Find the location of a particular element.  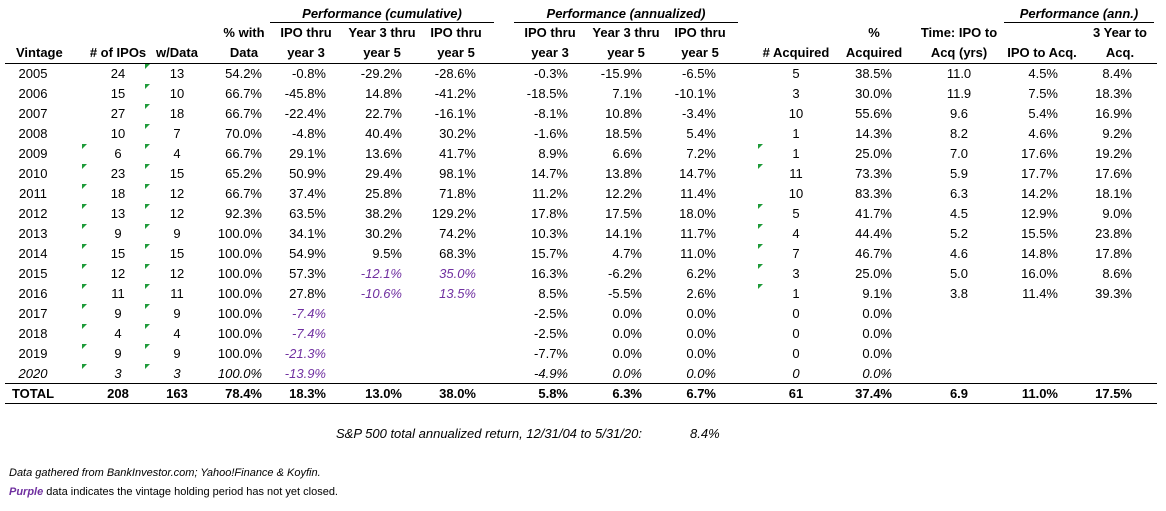

cell-vintage: 2013 is located at coordinates (33, 233).